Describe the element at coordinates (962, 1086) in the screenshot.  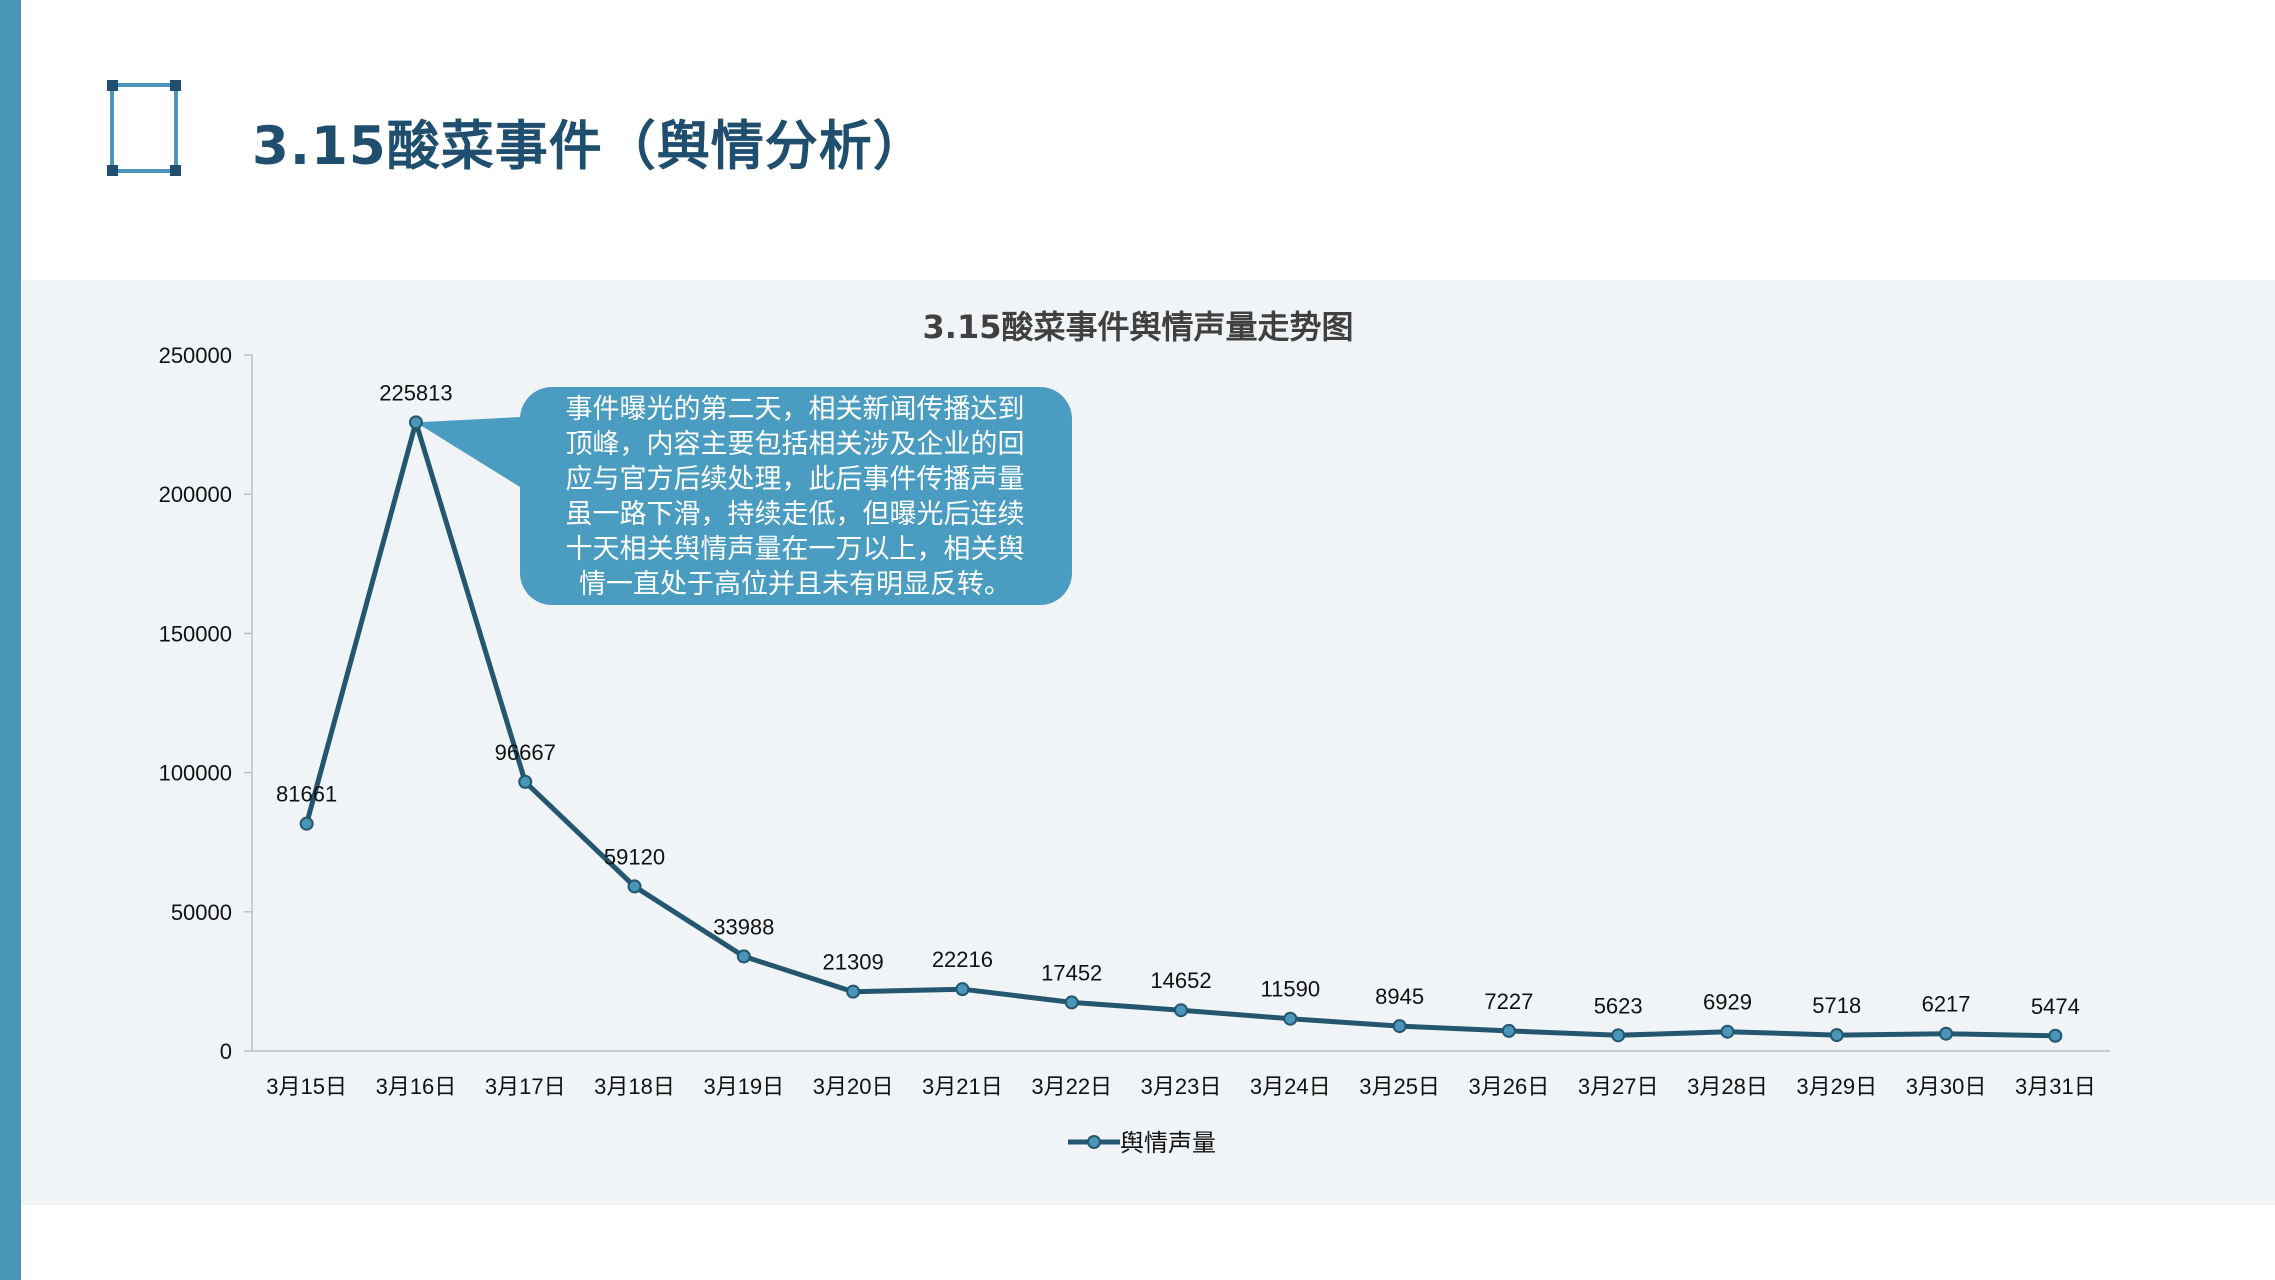
I see `x-tick-label: 3月21日` at that location.